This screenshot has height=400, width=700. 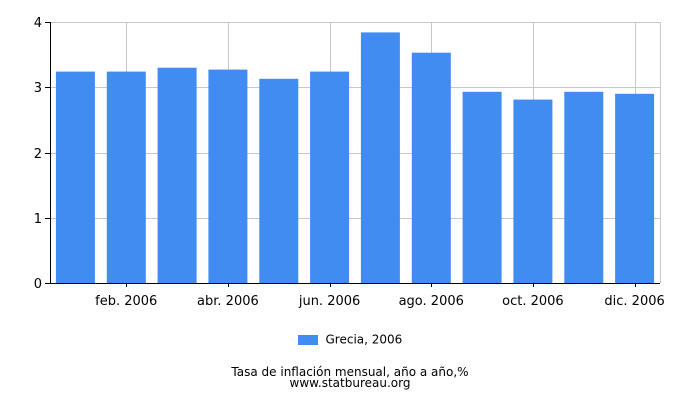 What do you see at coordinates (350, 383) in the screenshot?
I see `source-url: www.statbureau.org` at bounding box center [350, 383].